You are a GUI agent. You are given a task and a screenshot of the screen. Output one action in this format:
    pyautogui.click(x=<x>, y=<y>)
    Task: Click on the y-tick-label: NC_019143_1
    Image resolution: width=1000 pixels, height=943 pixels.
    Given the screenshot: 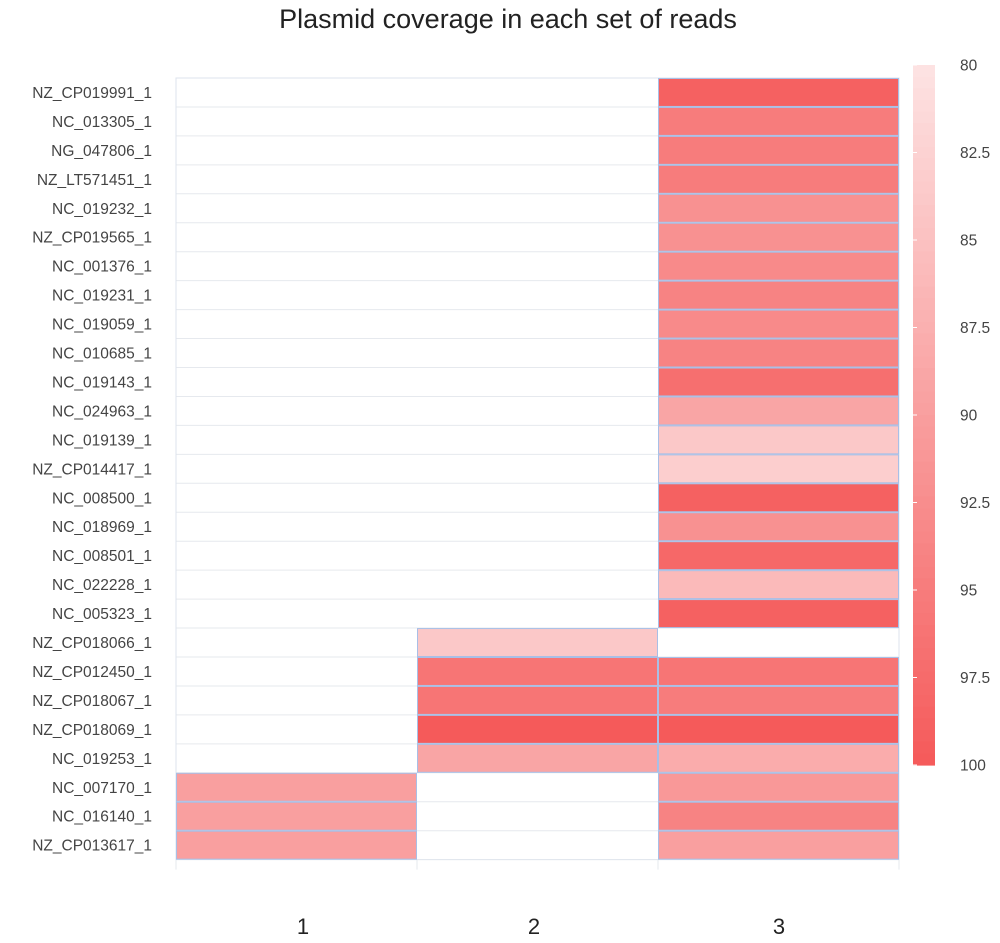 What is the action you would take?
    pyautogui.click(x=102, y=382)
    